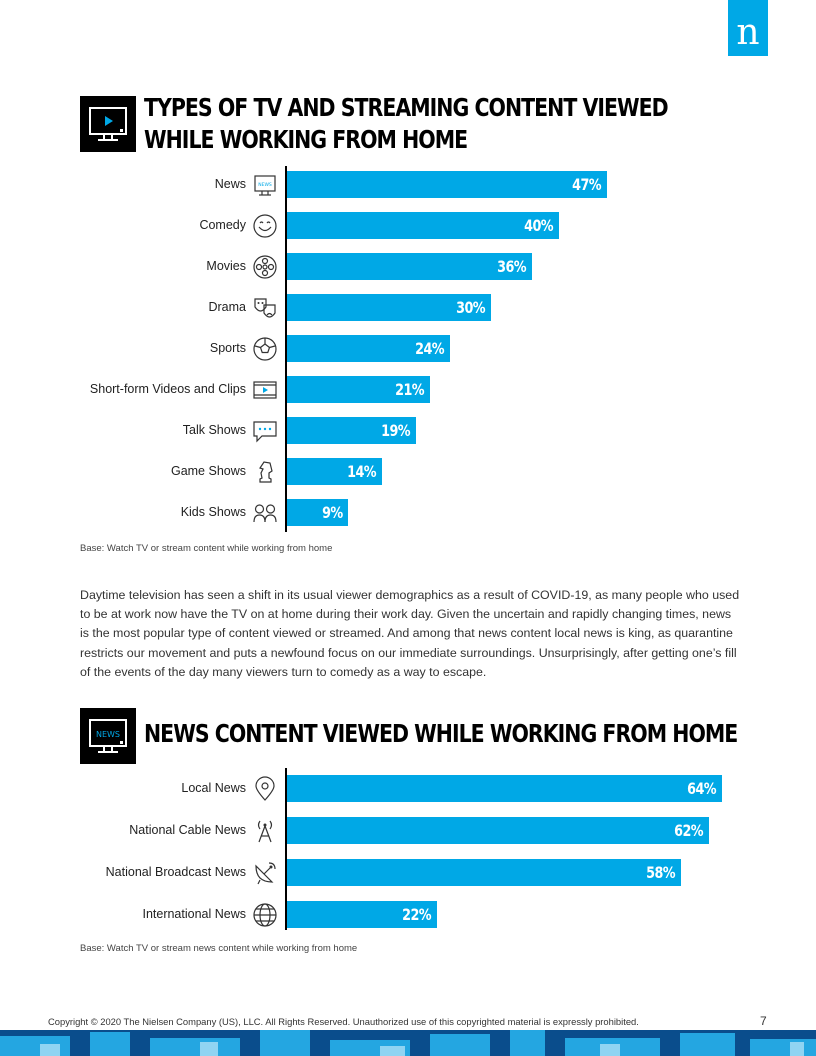  I want to click on bar-value-label: 30%, so click(470, 307).